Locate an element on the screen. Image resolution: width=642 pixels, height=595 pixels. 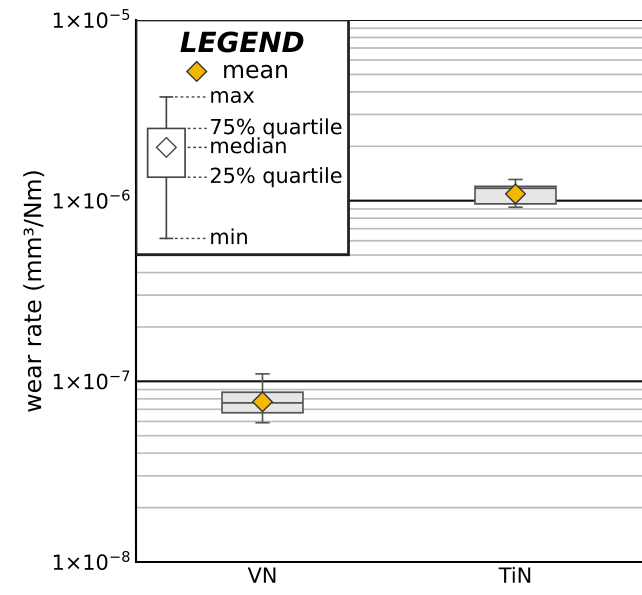
annotation: 25% quartile is located at coordinates (276, 177).